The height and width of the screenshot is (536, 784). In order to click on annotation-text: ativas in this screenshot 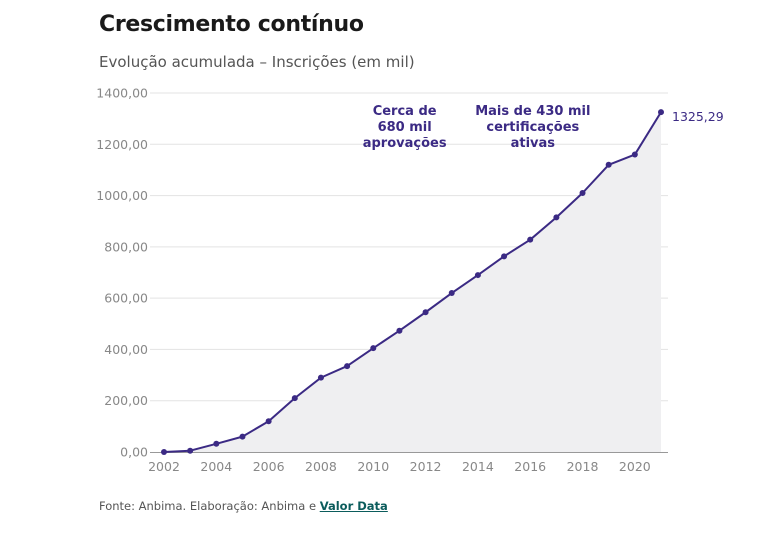, I will do `click(533, 143)`.